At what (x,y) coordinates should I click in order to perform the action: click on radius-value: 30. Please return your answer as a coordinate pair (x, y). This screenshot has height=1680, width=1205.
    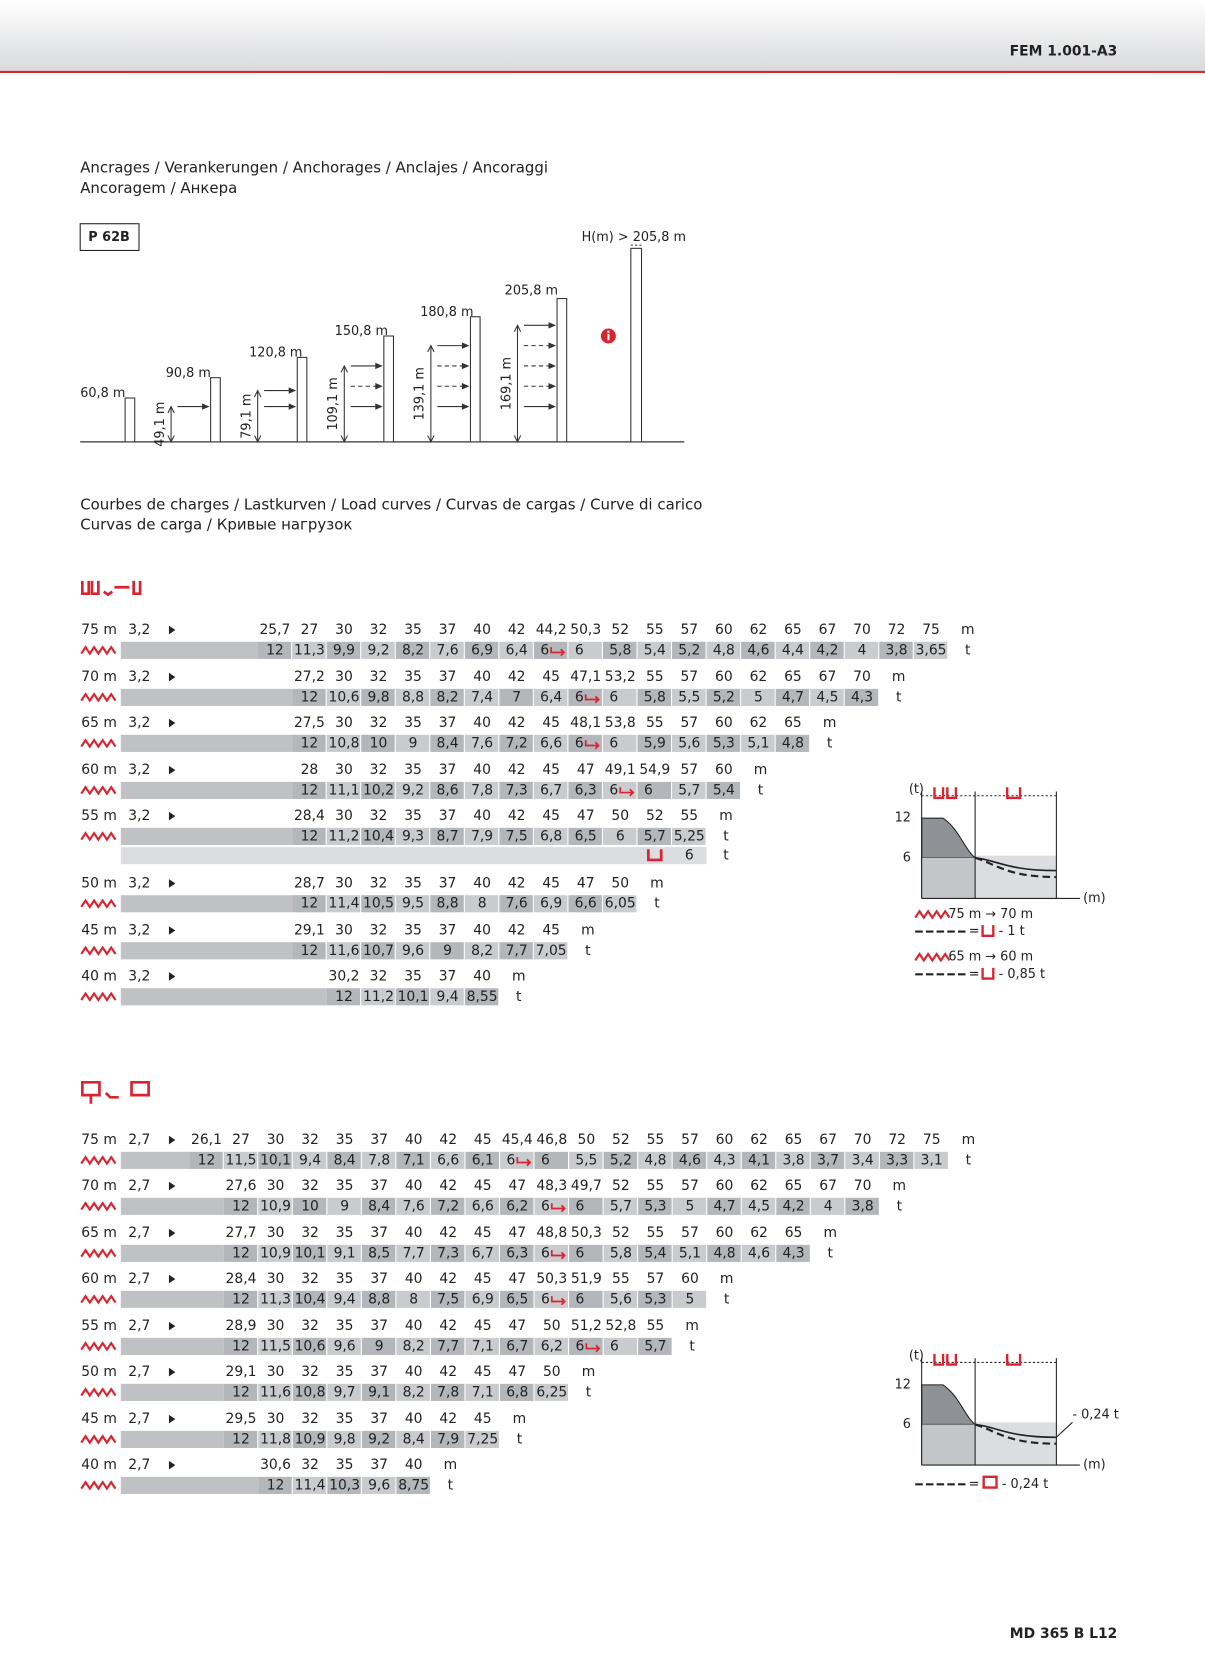
    Looking at the image, I should click on (344, 883).